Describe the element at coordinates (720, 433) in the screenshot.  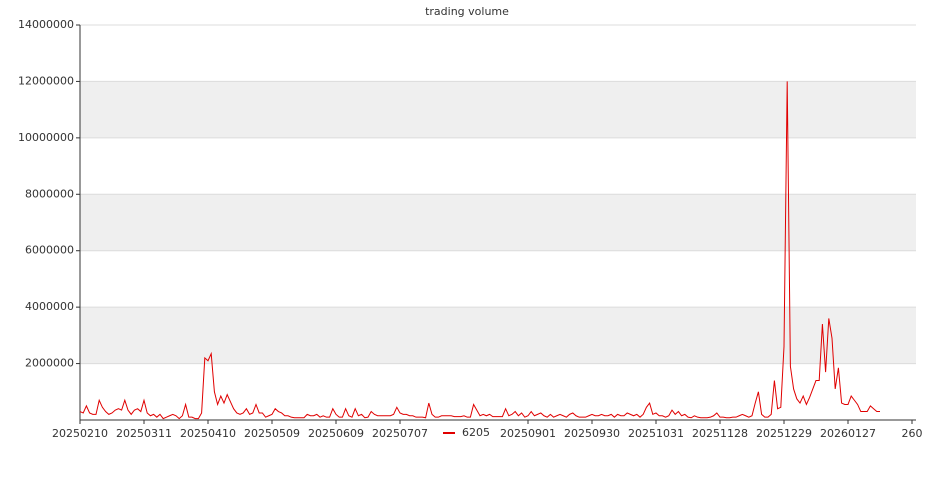
I see `x-tick-label: 20251128` at that location.